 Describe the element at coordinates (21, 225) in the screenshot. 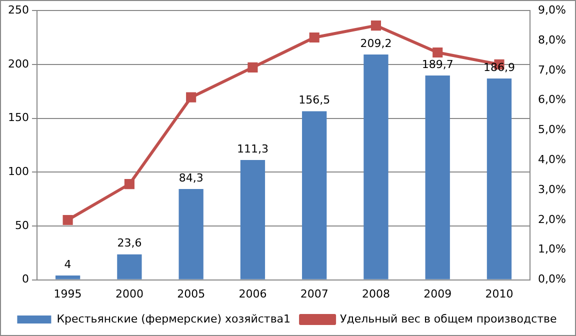

I see `y-tick-label: 50` at that location.